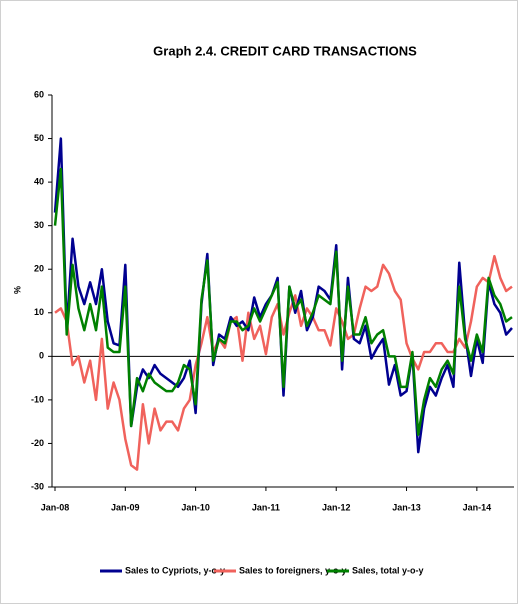  Describe the element at coordinates (477, 507) in the screenshot. I see `x-tick-label: Jan-14` at that location.